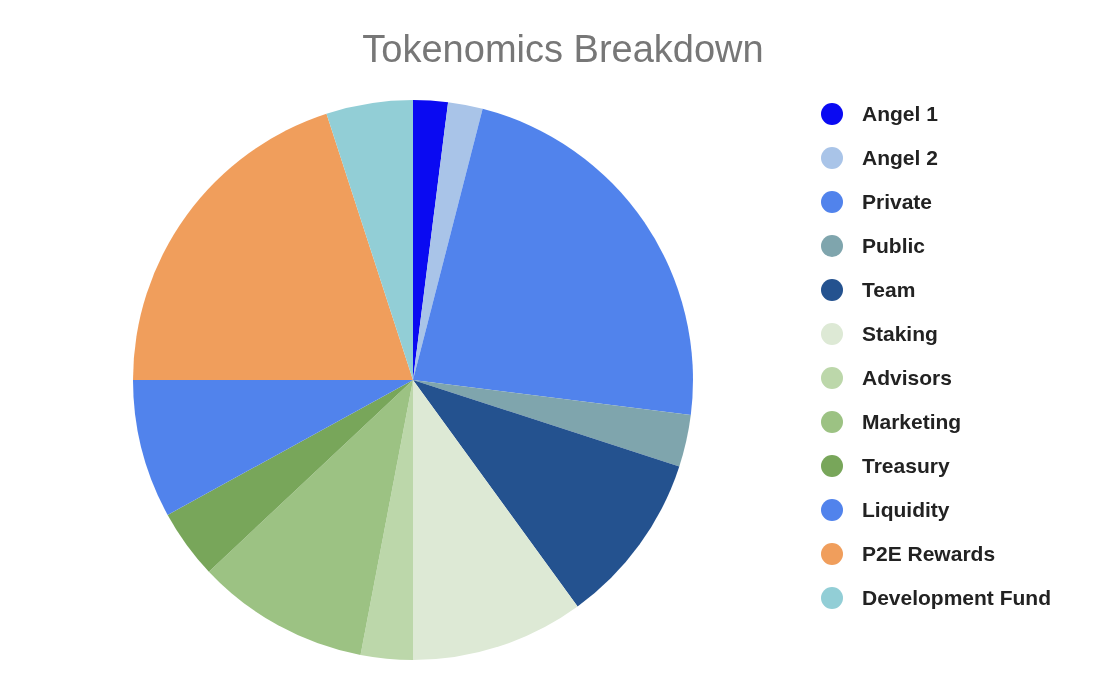 This screenshot has width=1108, height=686. I want to click on legend-label: Treasury, so click(906, 466).